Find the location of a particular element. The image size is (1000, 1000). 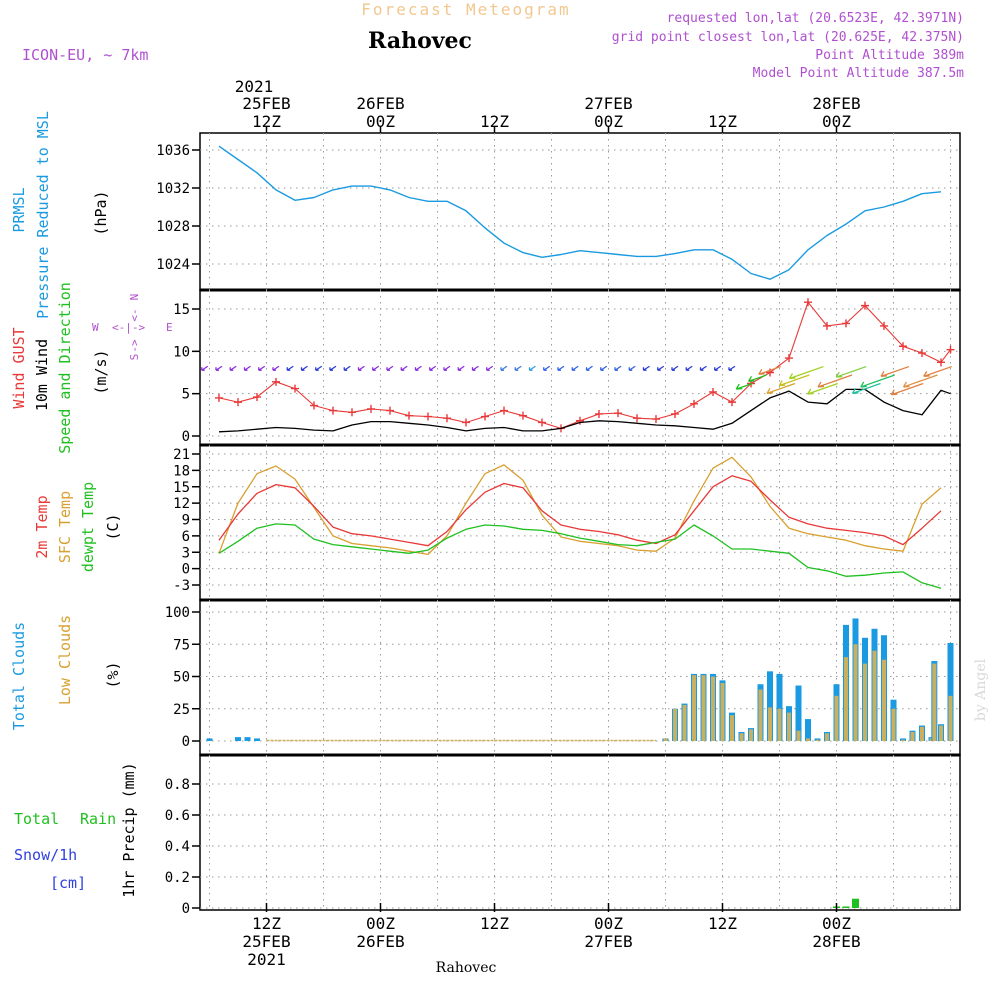

precip-rain-label: Rain is located at coordinates (98, 819).